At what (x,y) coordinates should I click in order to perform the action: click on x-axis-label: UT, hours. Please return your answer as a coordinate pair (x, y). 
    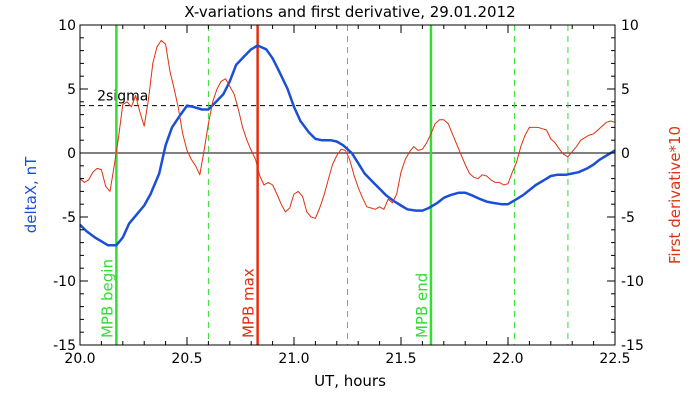
    Looking at the image, I should click on (350, 381).